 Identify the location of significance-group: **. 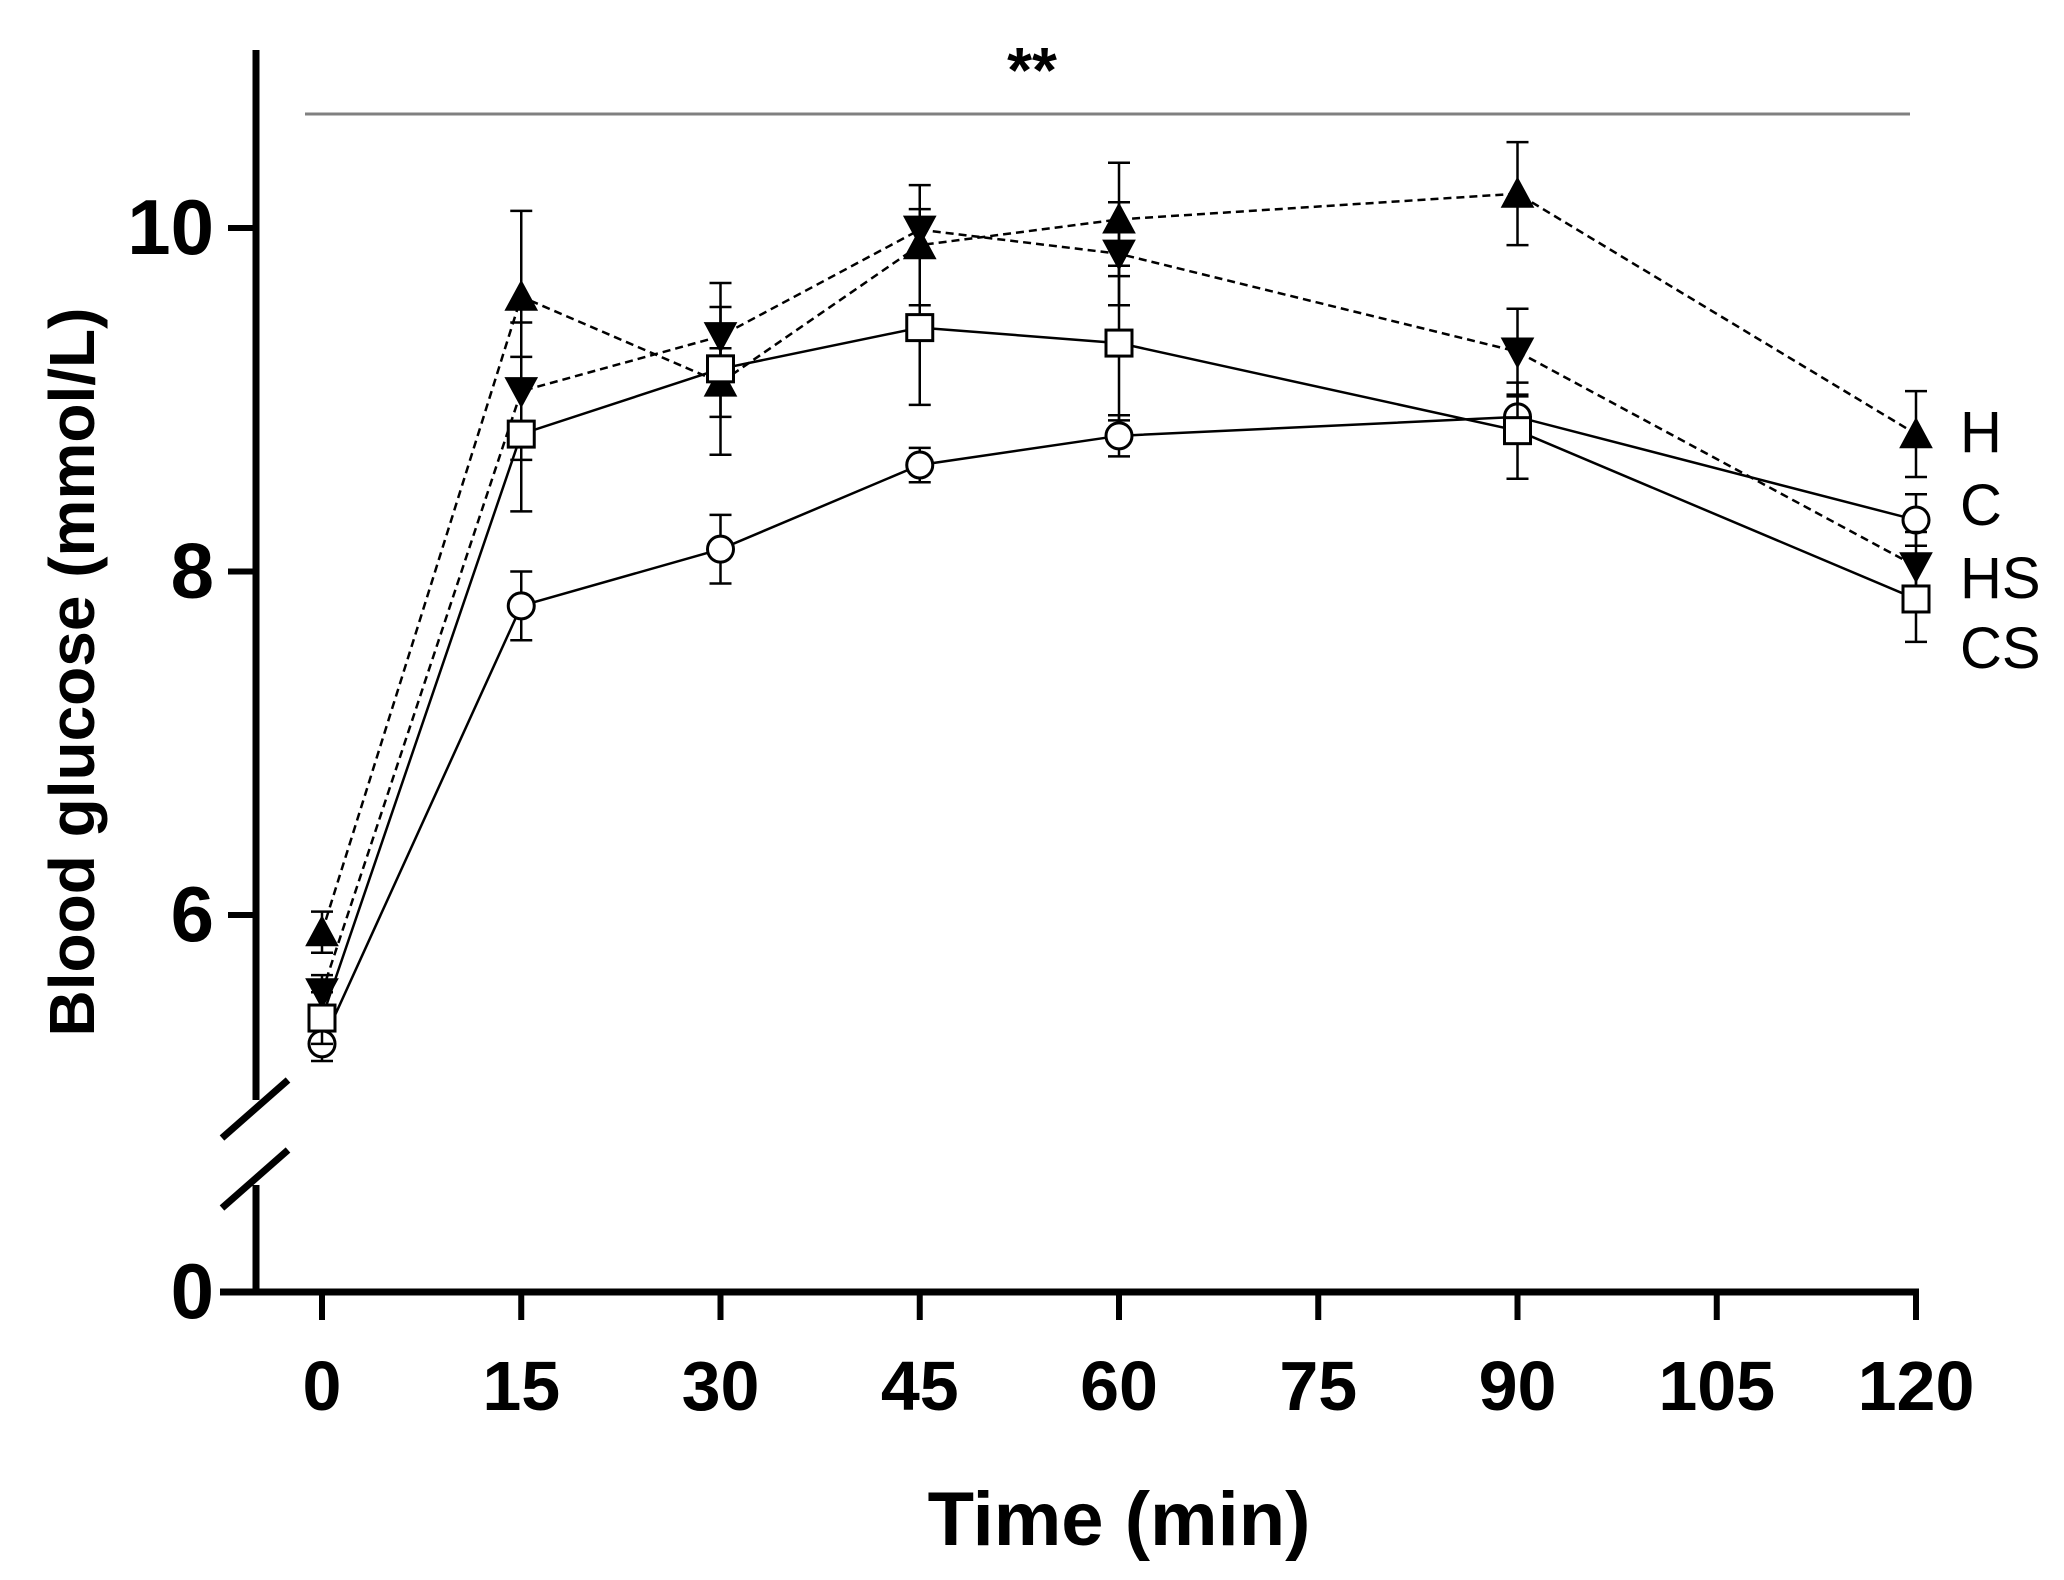
(1107, 75).